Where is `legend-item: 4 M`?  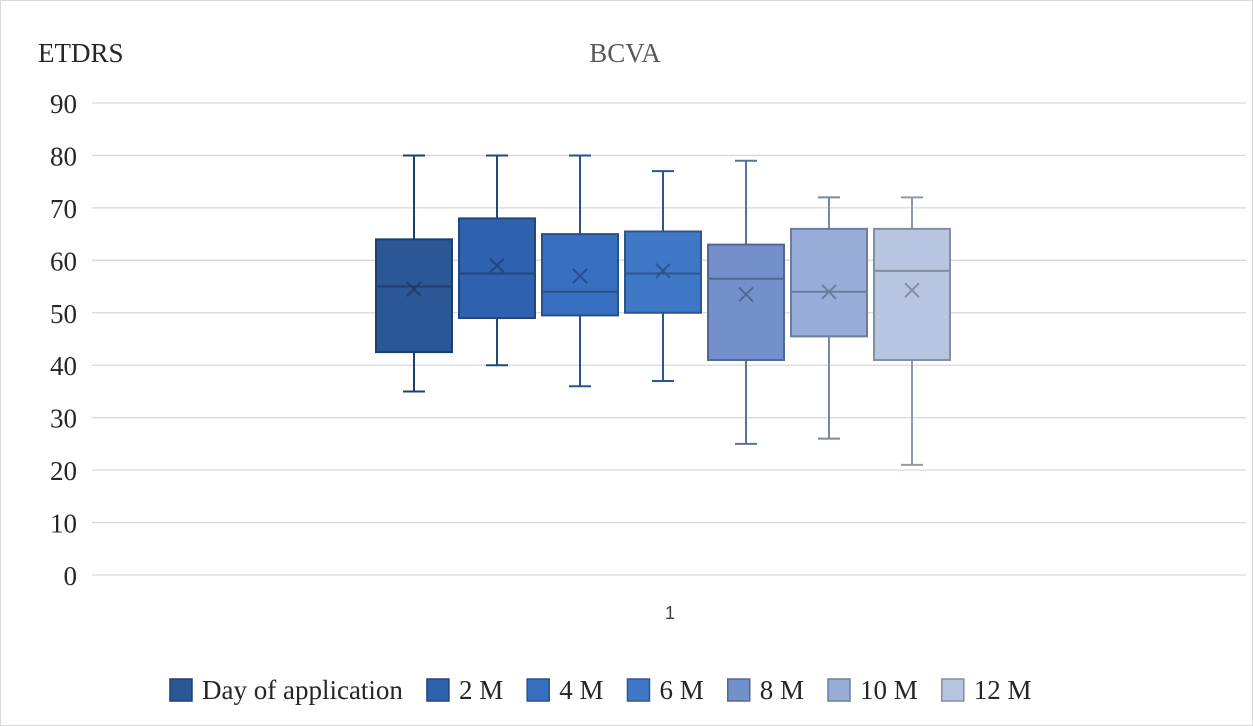
legend-item: 4 M is located at coordinates (564, 690).